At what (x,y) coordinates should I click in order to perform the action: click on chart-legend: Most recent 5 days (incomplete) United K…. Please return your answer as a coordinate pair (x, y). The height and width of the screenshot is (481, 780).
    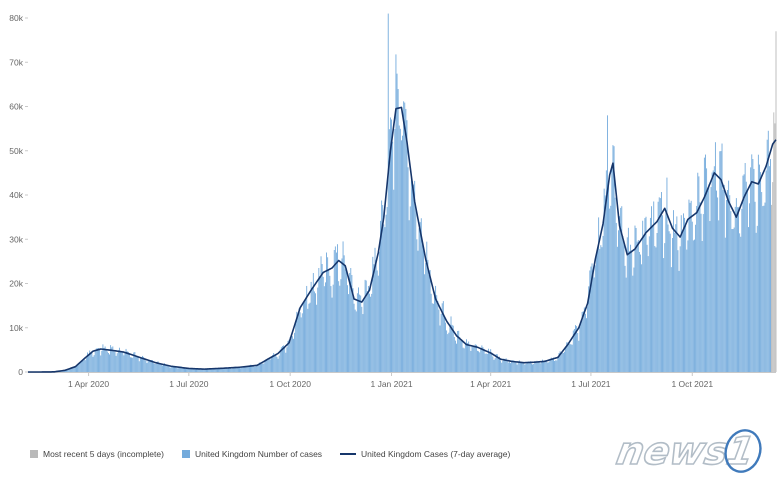
    Looking at the image, I should click on (270, 454).